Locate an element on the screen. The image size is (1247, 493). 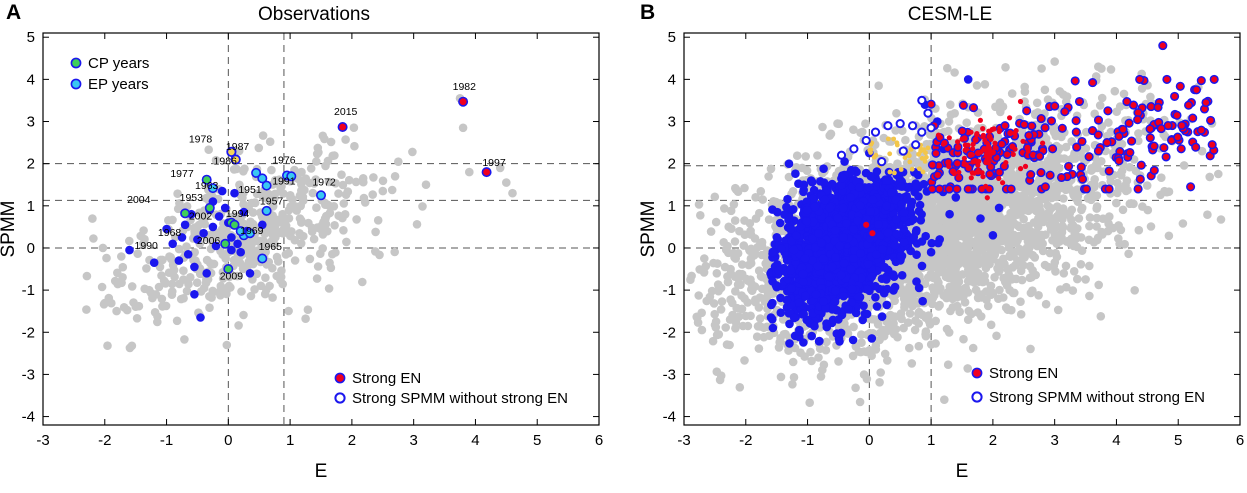
year-label: 1968 is located at coordinates (170, 233).